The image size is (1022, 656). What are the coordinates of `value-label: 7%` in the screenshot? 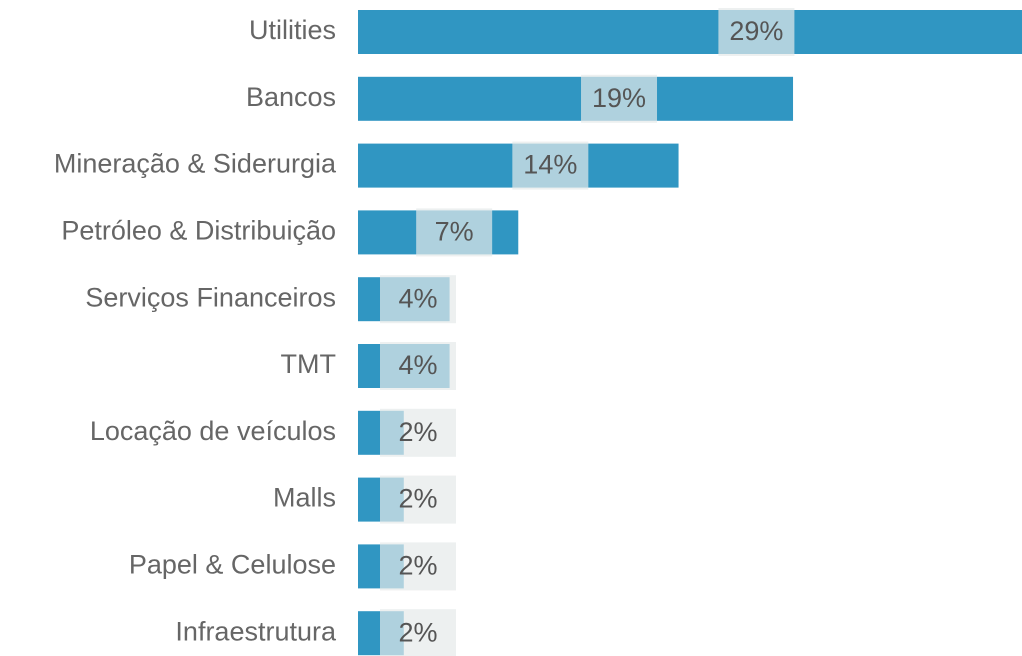 It's located at (454, 232).